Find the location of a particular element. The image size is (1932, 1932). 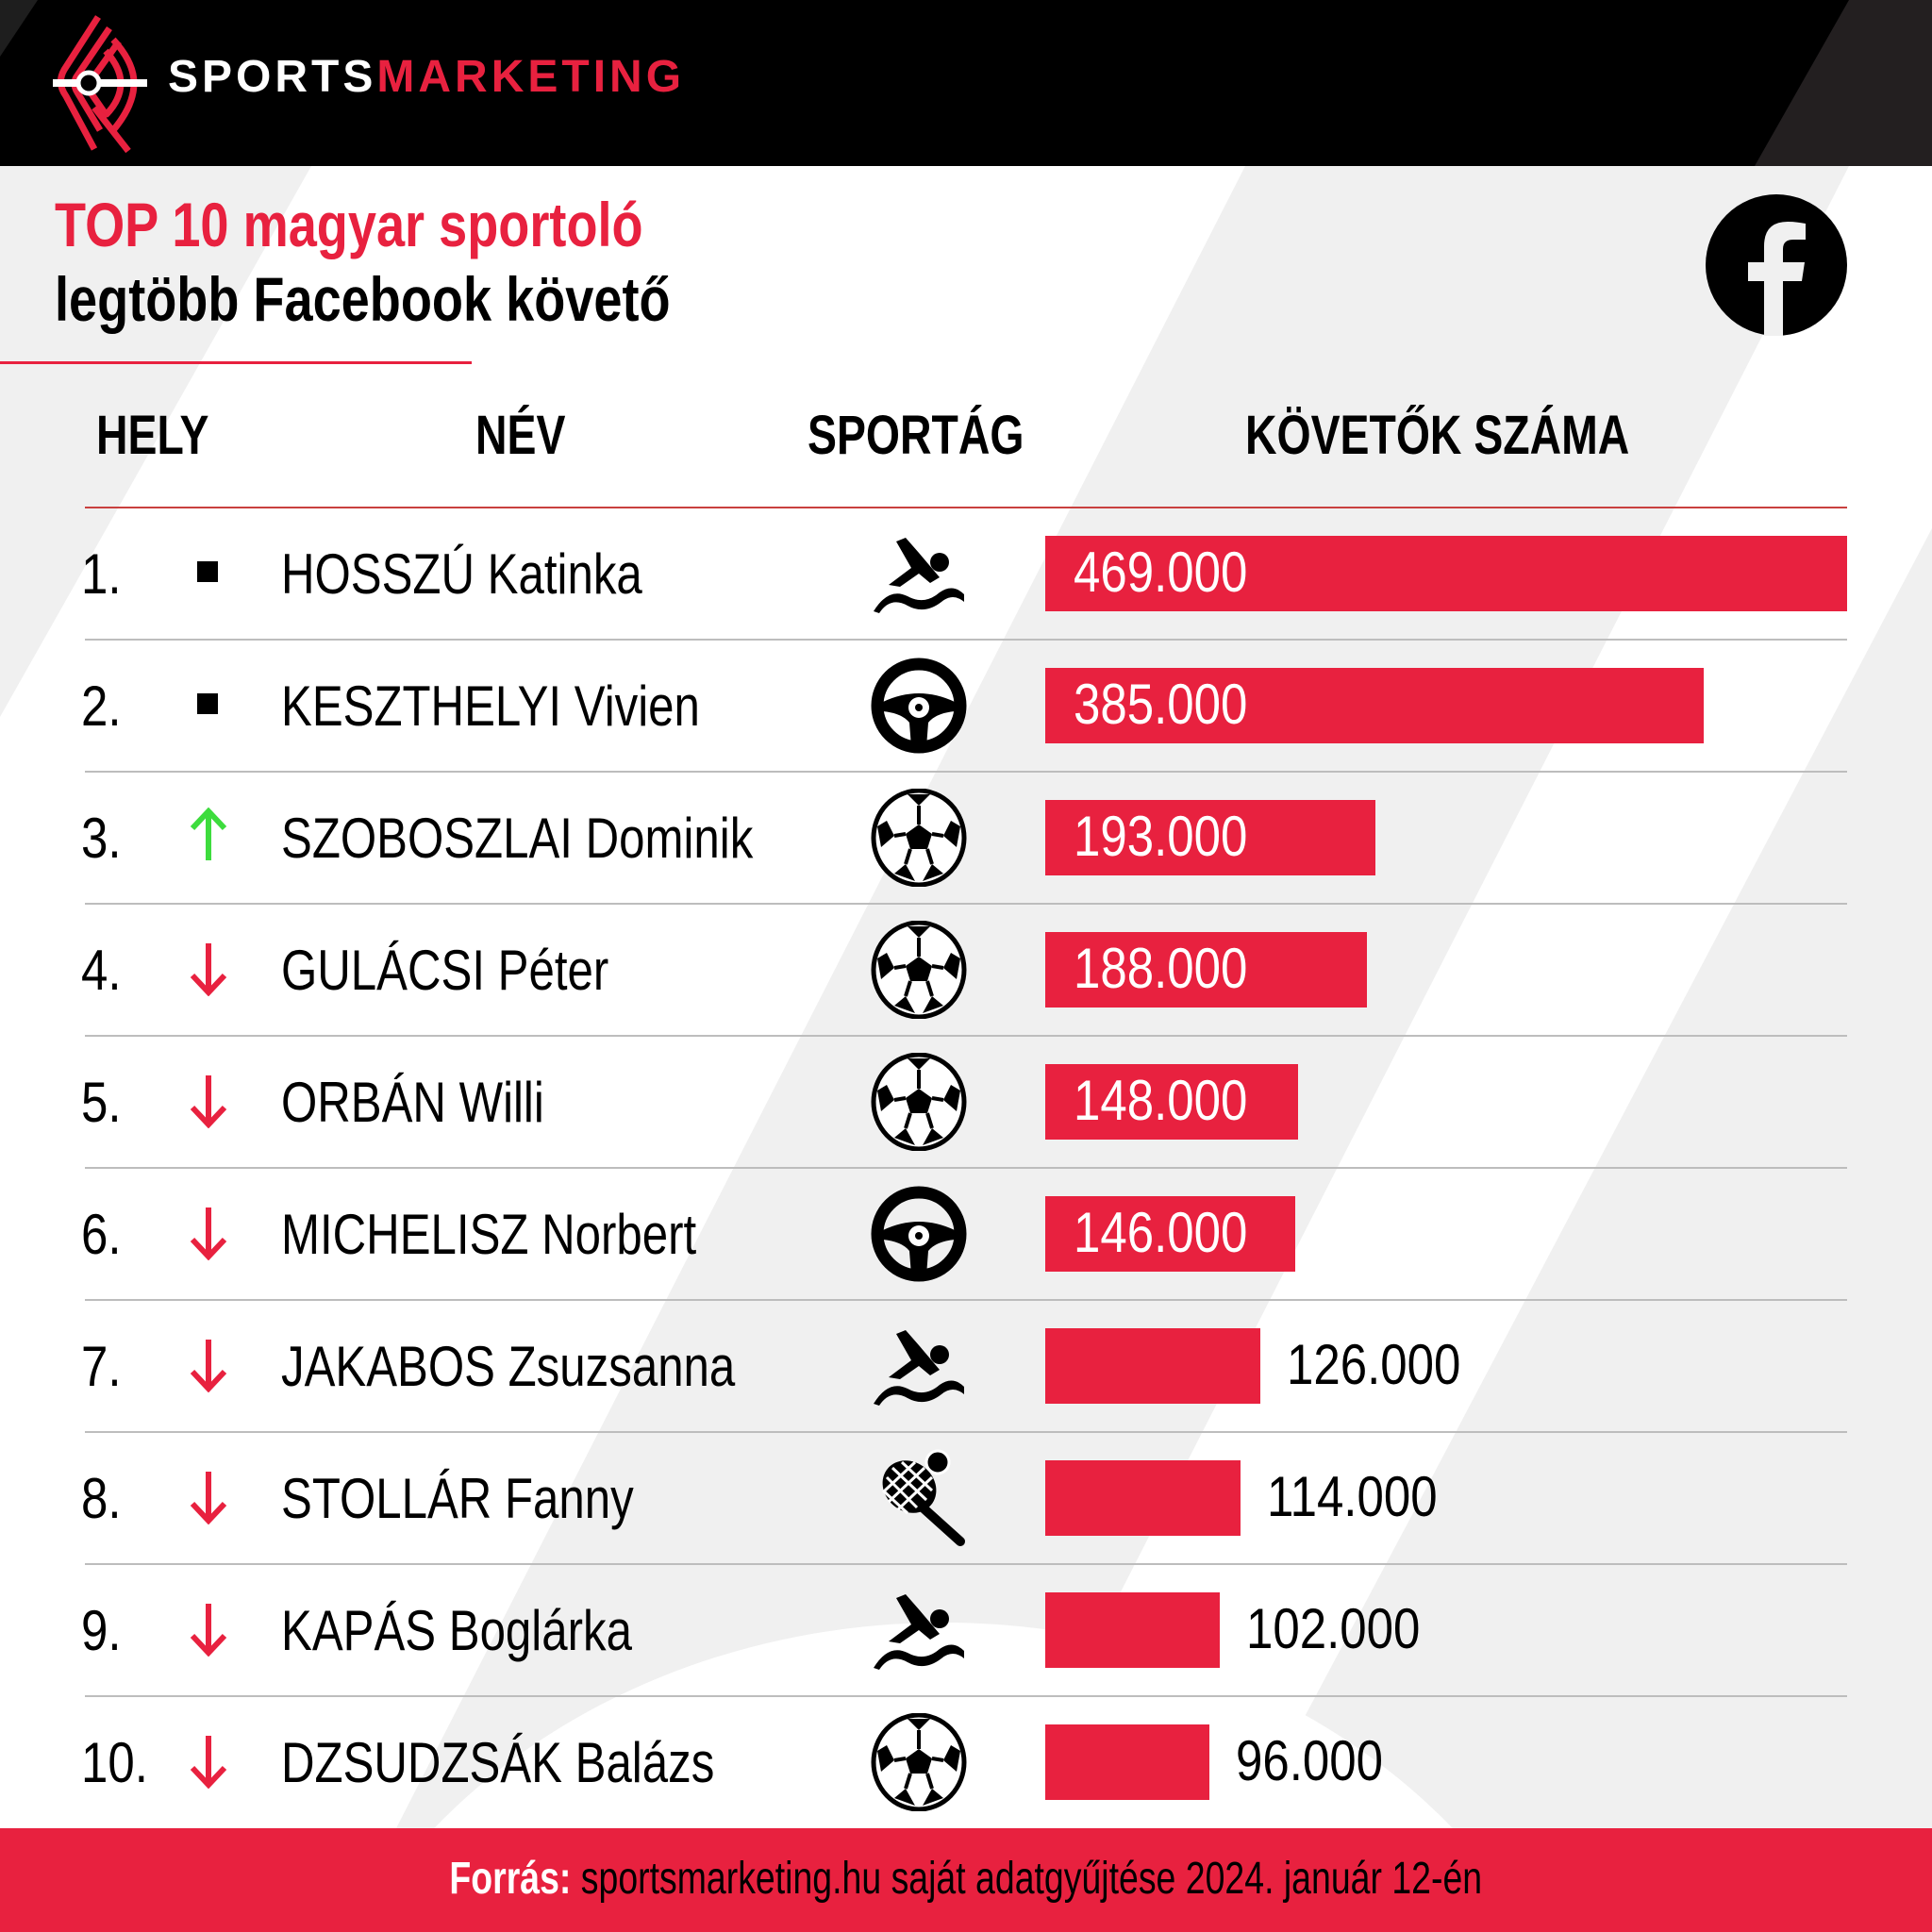

table-row: 9. KAPÁS Boglárka 102.000 is located at coordinates (966, 1630).